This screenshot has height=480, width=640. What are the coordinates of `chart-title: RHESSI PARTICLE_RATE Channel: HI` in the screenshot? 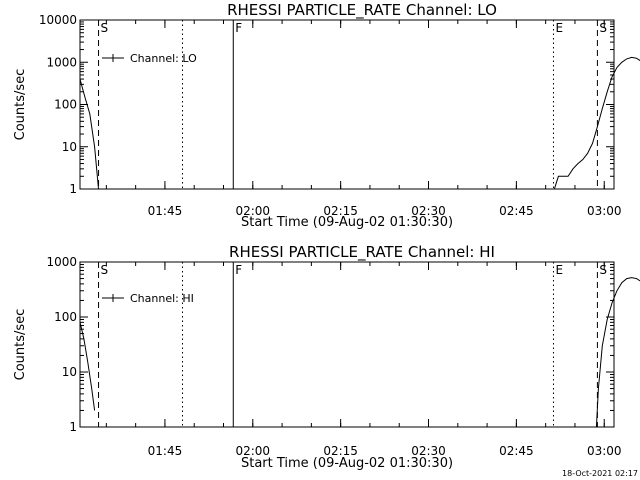 It's located at (362, 252).